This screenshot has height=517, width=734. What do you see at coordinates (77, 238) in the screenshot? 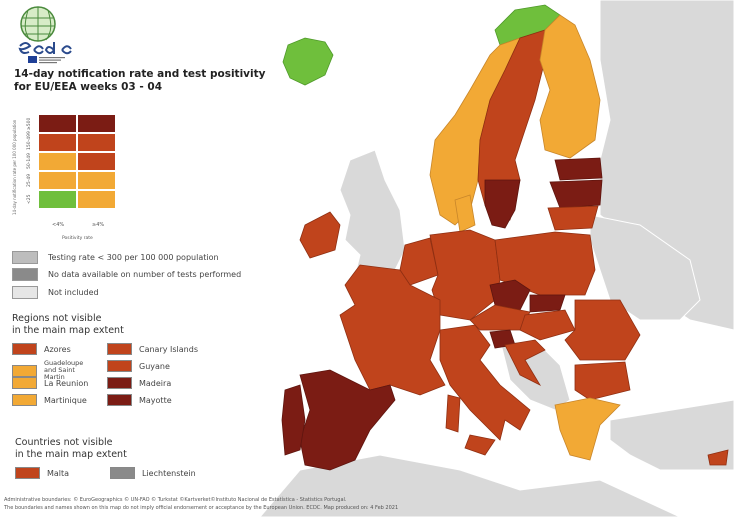
I see `matrix-x-axis-title: Positivity rate` at bounding box center [77, 238].